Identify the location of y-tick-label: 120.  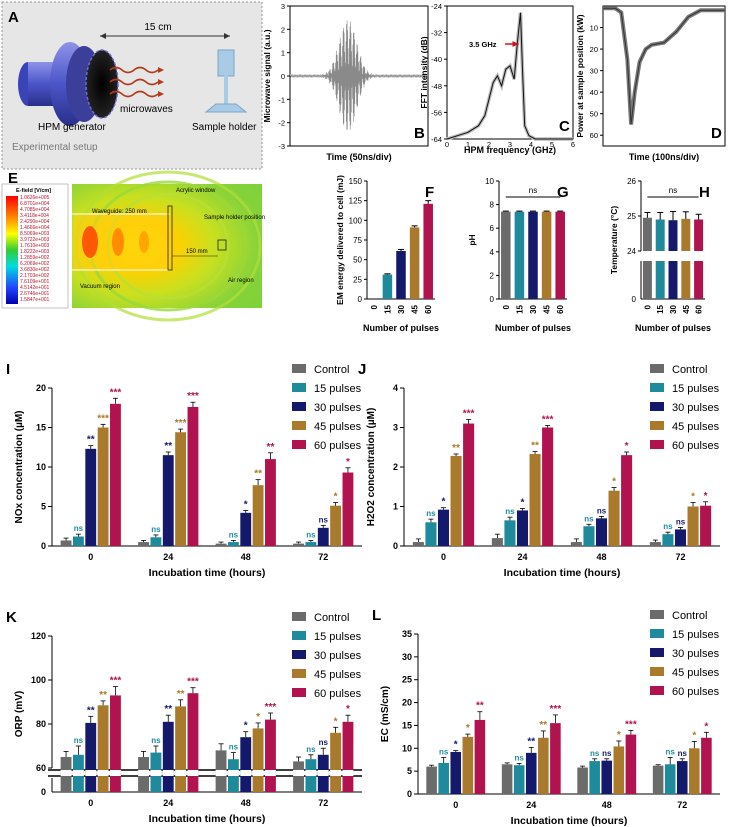
(38, 636).